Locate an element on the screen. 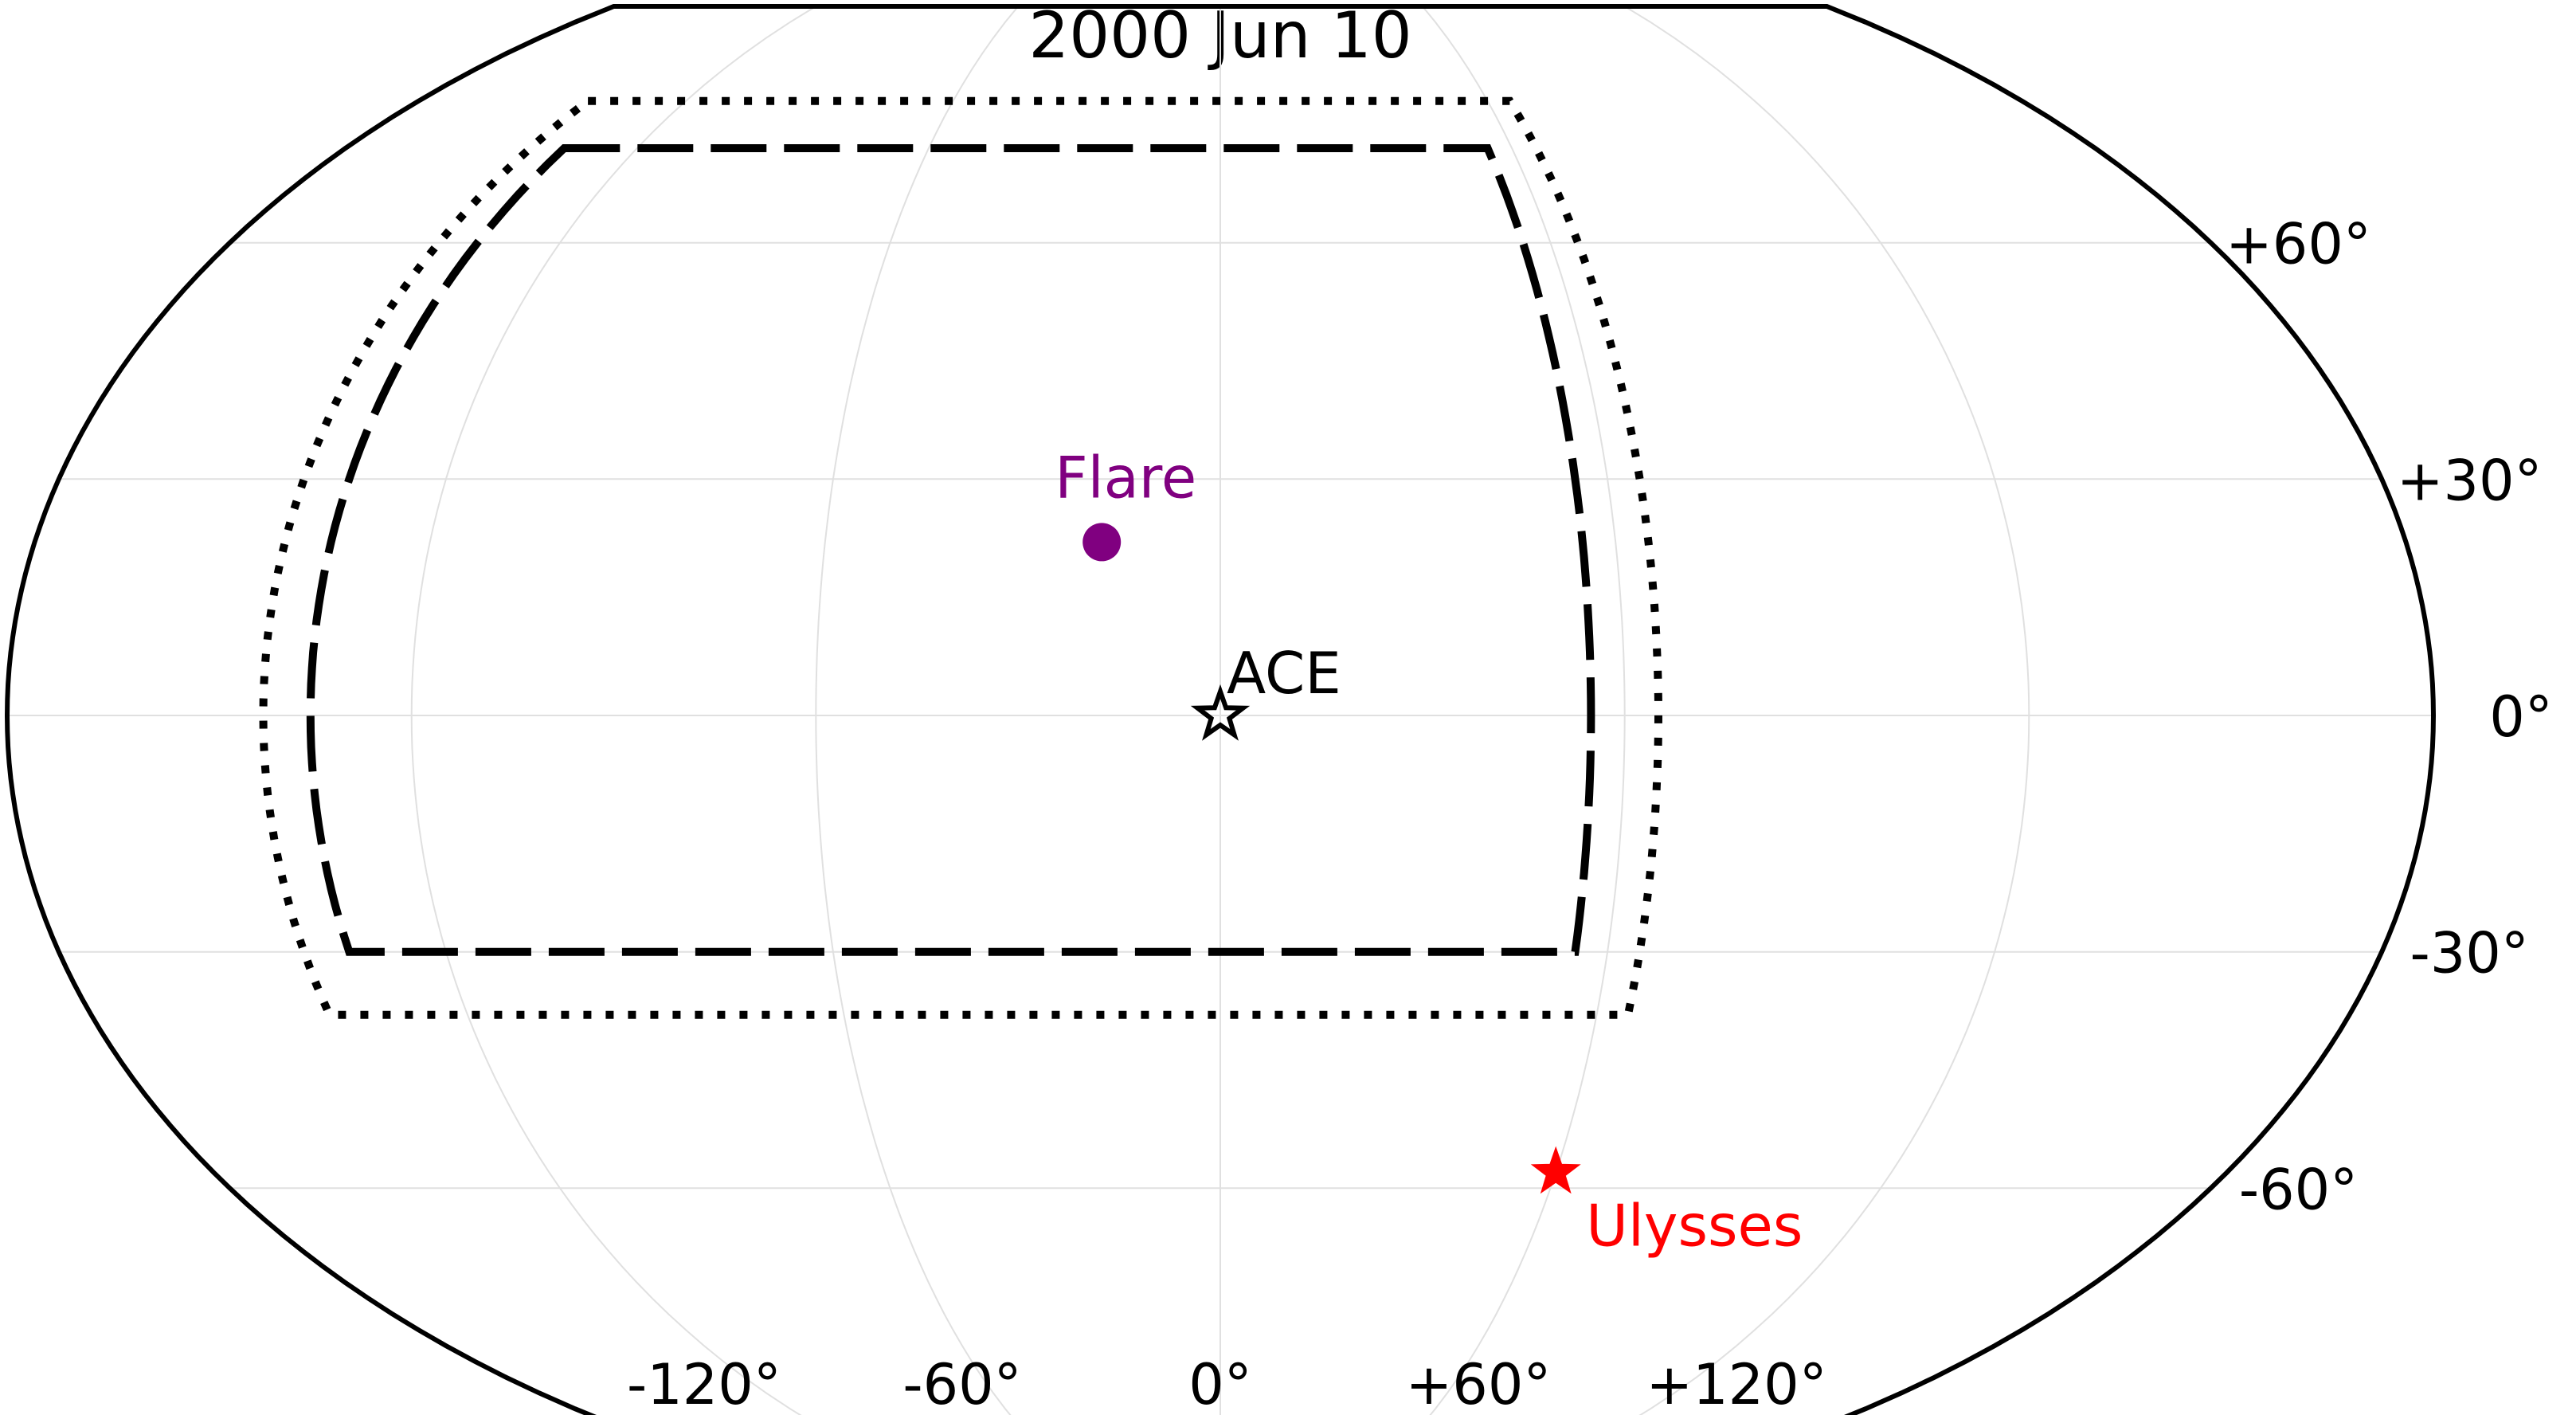 This screenshot has height=1415, width=2576. lat-tick-label: +60° is located at coordinates (2298, 244).